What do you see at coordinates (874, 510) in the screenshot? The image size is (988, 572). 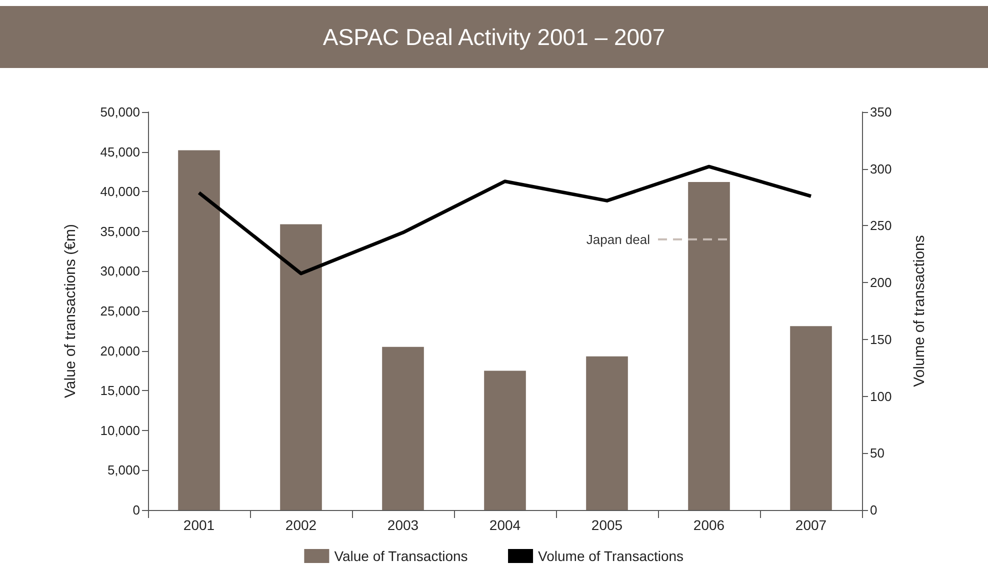 I see `y2-tick-label: 0` at bounding box center [874, 510].